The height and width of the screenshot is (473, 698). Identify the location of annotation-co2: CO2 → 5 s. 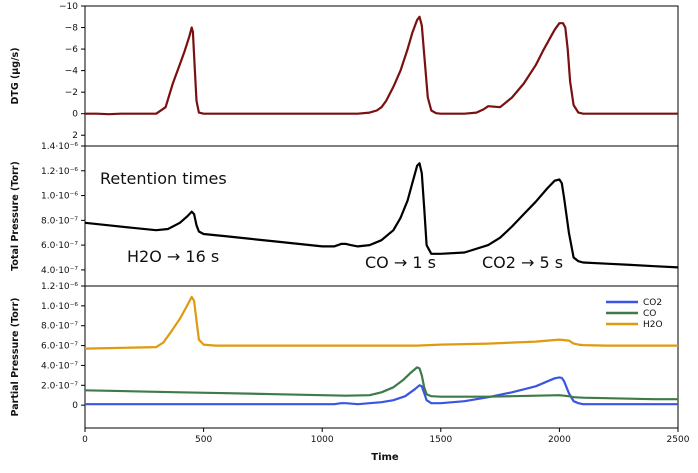
(522, 262).